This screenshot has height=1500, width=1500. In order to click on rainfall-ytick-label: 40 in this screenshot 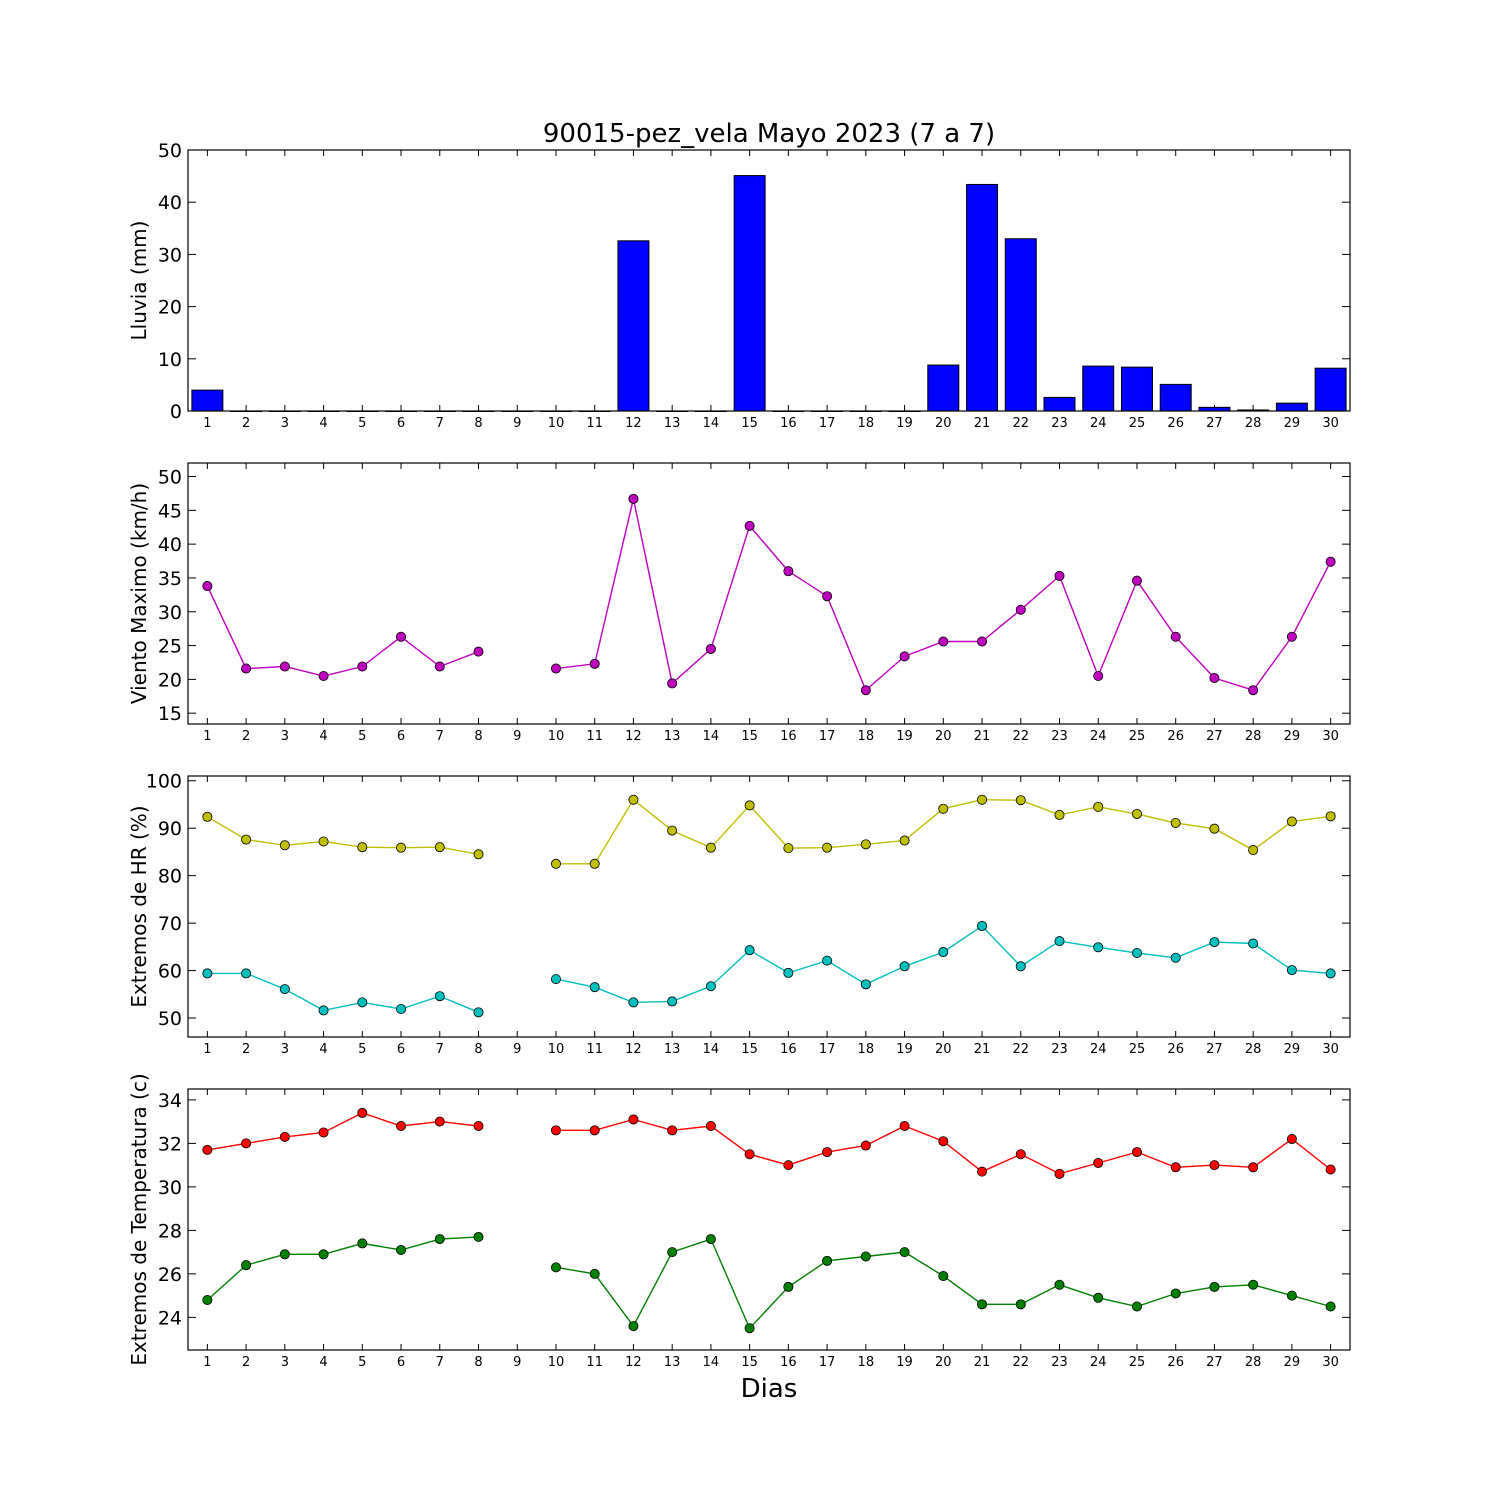, I will do `click(170, 203)`.